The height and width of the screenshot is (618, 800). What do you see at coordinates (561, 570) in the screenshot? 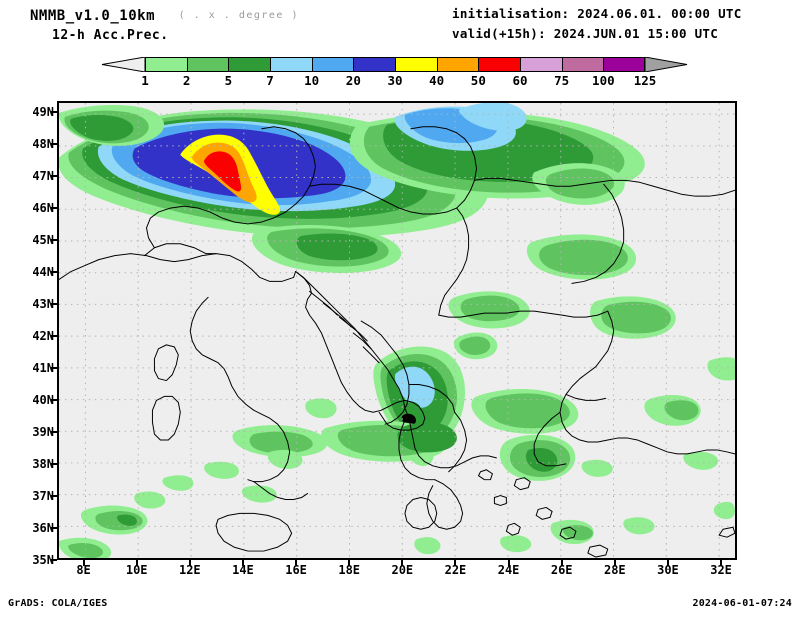
I see `lon-label-26E: 26E` at bounding box center [561, 570].